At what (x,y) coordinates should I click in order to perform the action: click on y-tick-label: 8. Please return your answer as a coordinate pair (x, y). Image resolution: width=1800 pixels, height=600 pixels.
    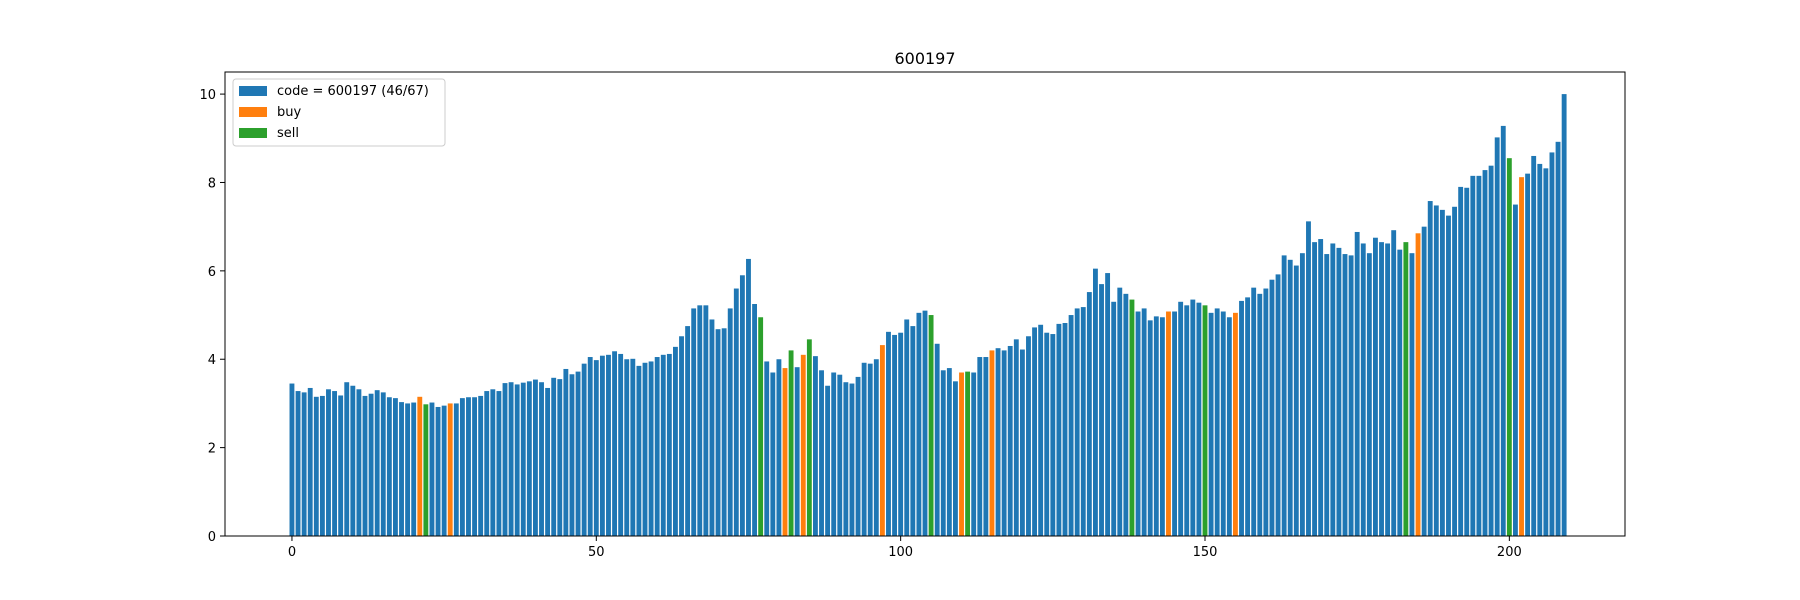
    Looking at the image, I should click on (212, 183).